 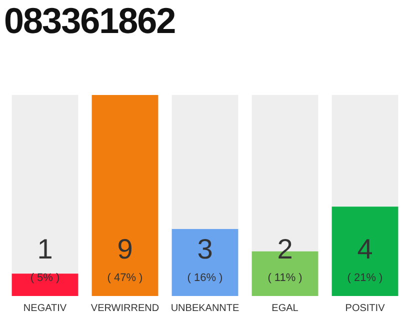 I want to click on annotation: ( 11% ), so click(x=285, y=278).